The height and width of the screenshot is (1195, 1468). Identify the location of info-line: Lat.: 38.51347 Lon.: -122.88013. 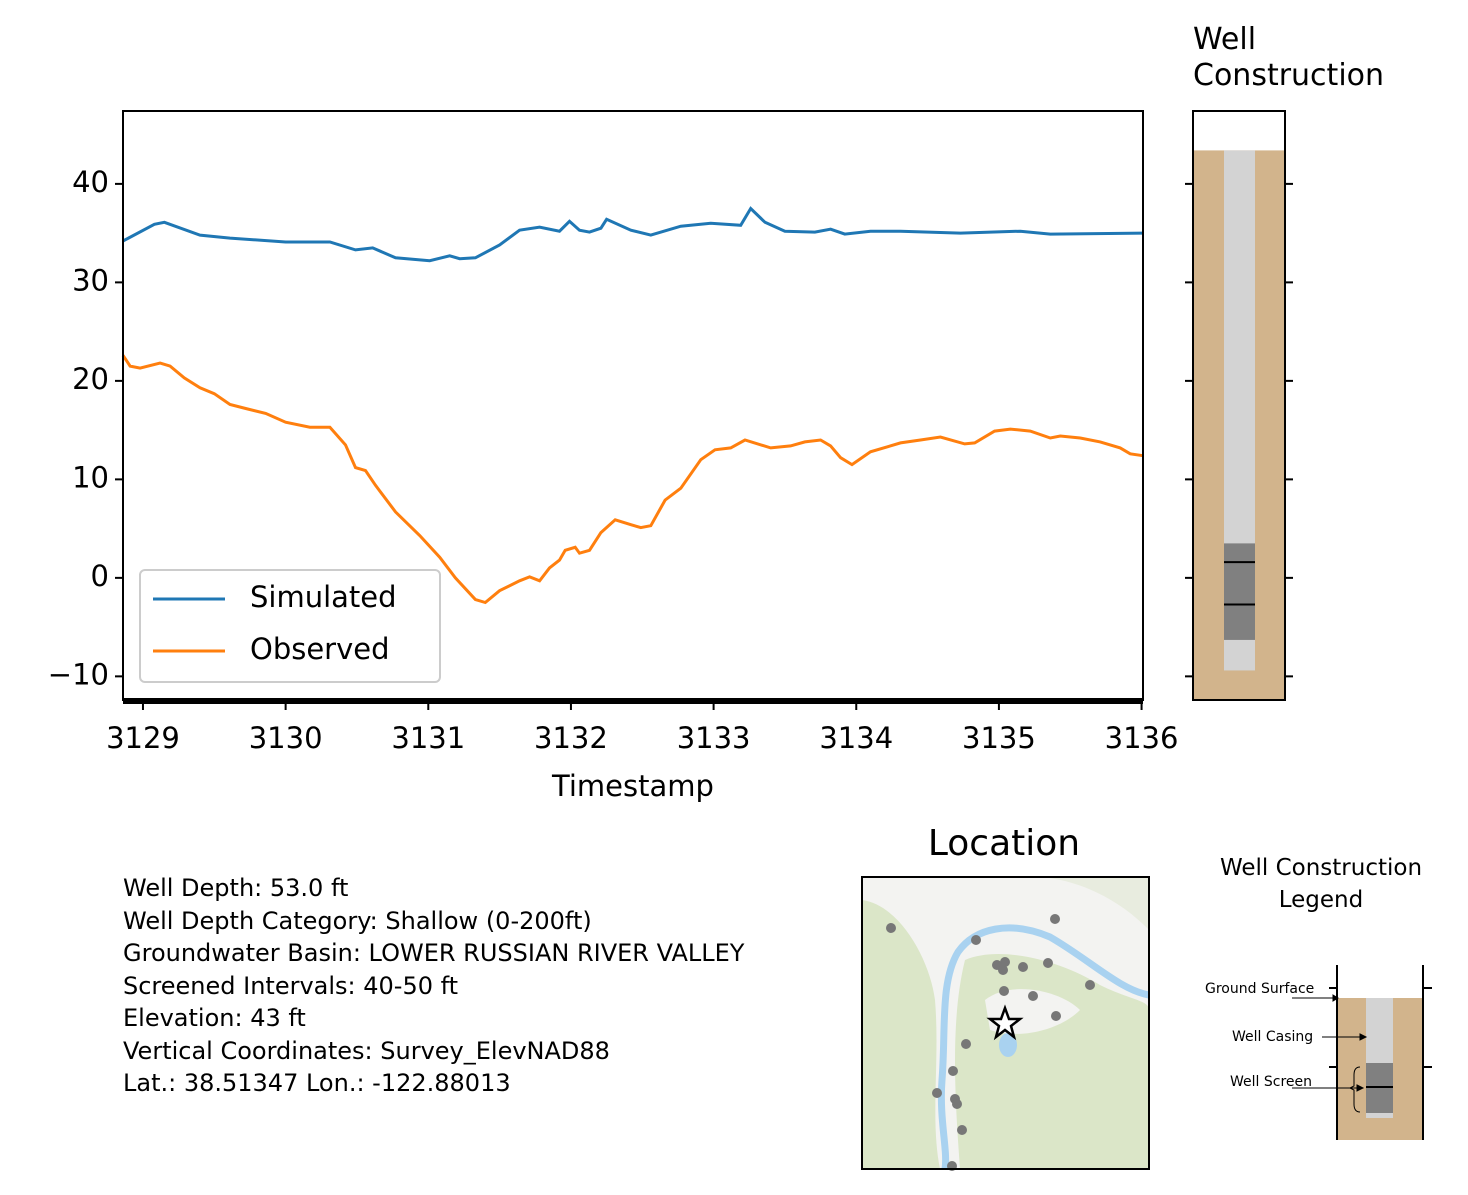
(317, 1083).